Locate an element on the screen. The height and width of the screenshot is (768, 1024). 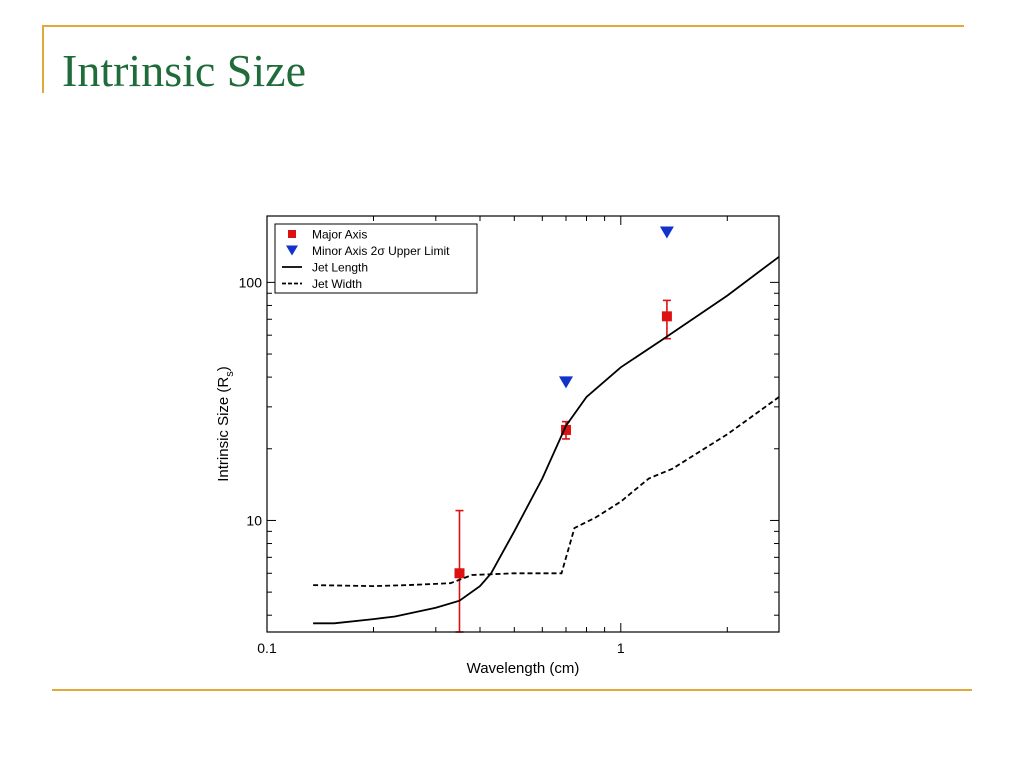
legend-triangle-swatch is located at coordinates (292, 250).